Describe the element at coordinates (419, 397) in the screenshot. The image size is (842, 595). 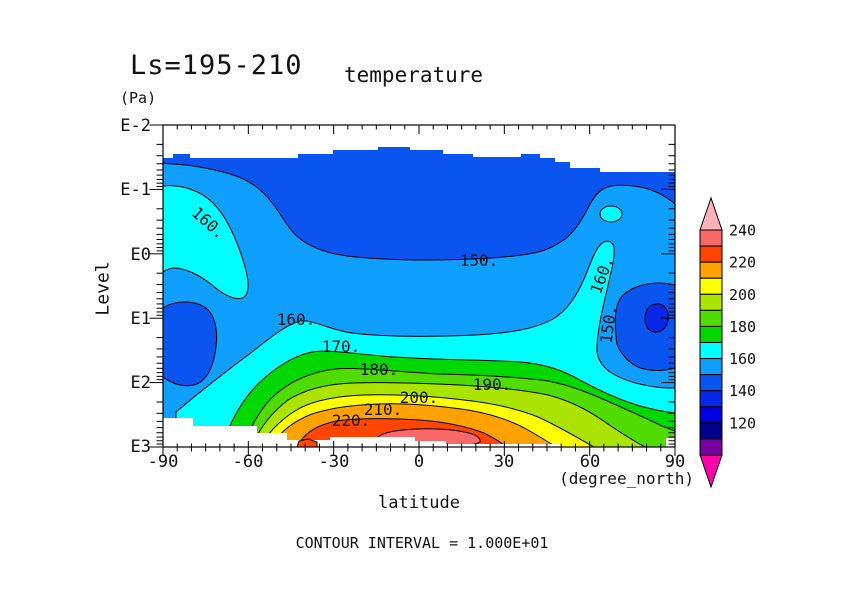
I see `contour-label: 200.` at that location.